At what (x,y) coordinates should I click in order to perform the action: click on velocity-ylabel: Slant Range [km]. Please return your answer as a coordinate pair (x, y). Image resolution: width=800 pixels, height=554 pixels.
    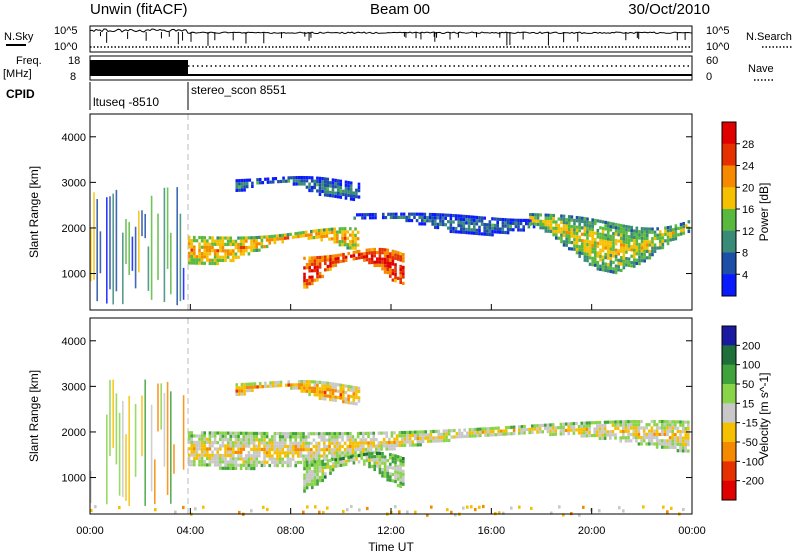
    Looking at the image, I should click on (34, 416).